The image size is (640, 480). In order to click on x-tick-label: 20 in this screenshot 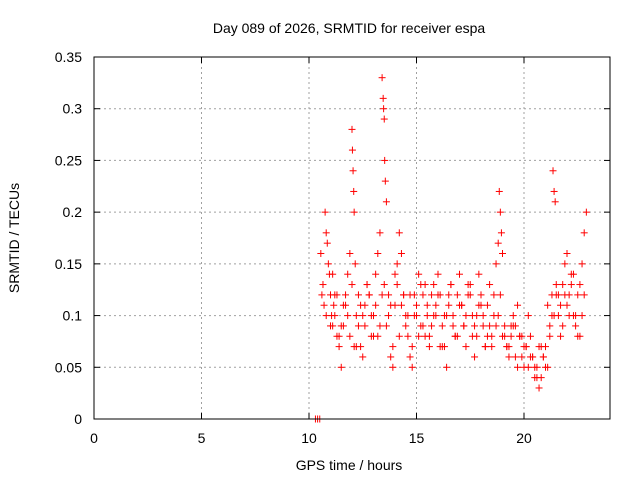, I will do `click(524, 438)`.